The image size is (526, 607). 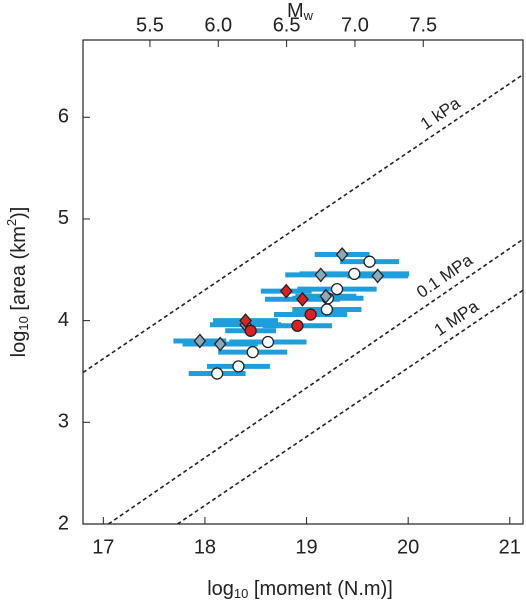 I want to click on y-tick-label: 3, so click(x=63, y=422).